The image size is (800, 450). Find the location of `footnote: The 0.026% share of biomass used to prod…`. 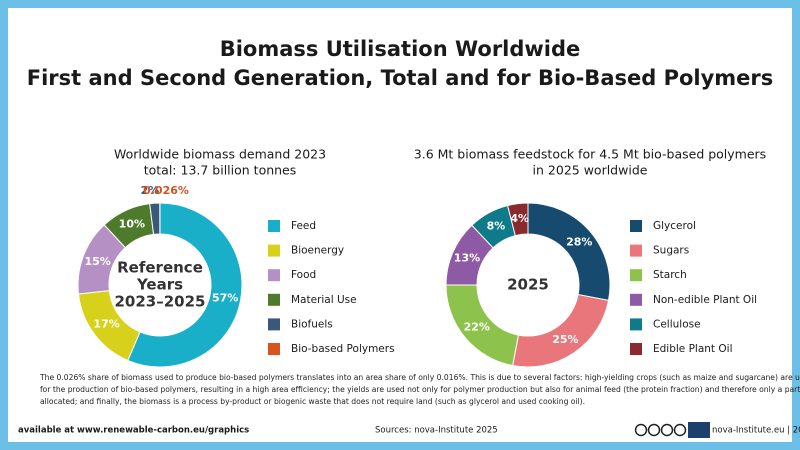

footnote: The 0.026% share of biomass used to prod… is located at coordinates (419, 377).